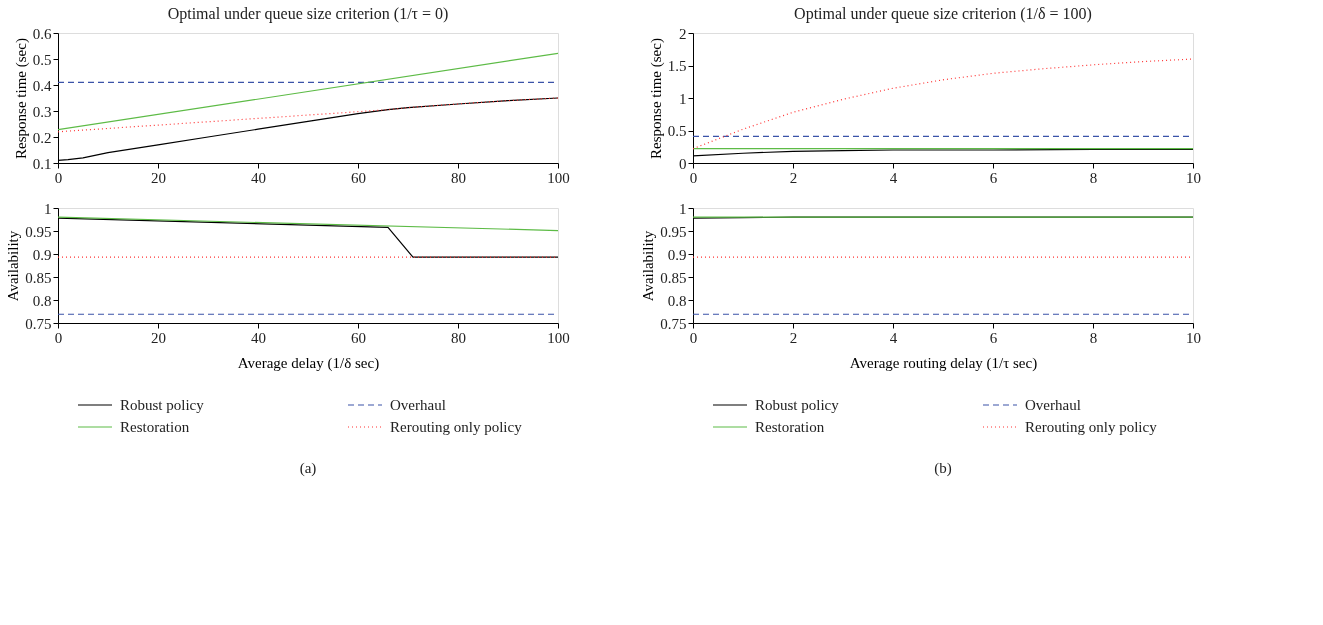 The image size is (1323, 625). What do you see at coordinates (308, 468) in the screenshot?
I see `text: (a)` at bounding box center [308, 468].